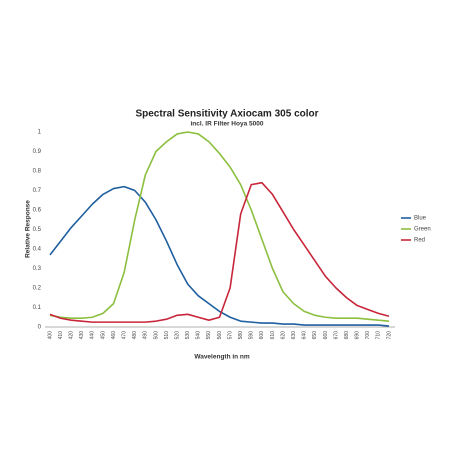 The width and height of the screenshot is (455, 455). I want to click on y-tick-label: 0, so click(40, 328).